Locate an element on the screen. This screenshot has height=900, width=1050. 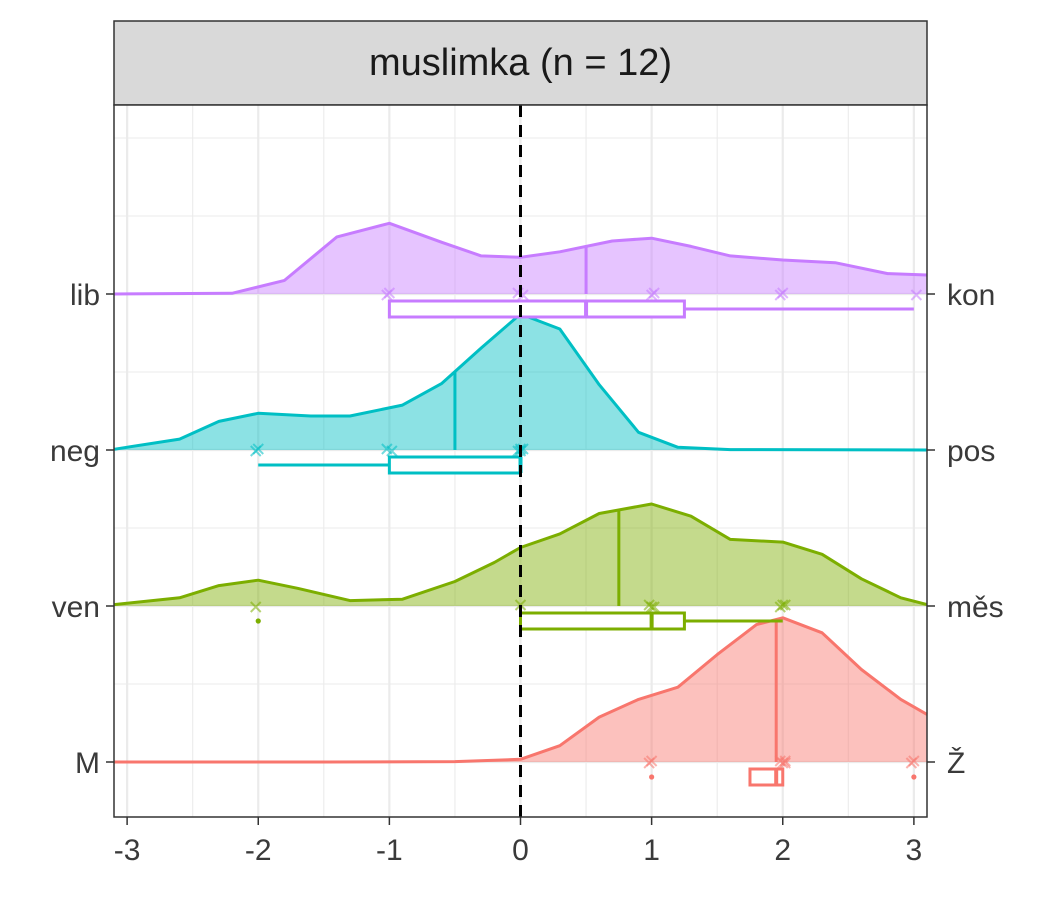
strip-background is located at coordinates (520, 63).